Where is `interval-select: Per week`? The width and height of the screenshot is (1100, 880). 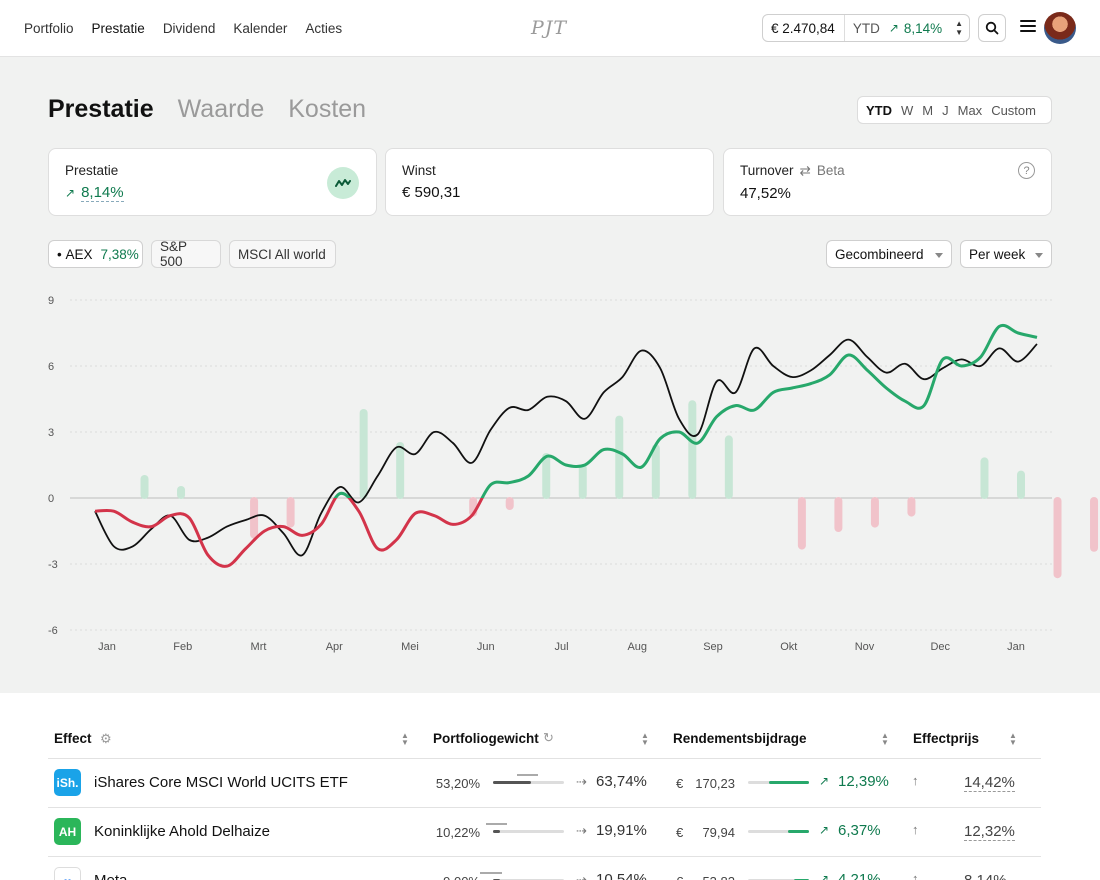 interval-select: Per week is located at coordinates (1006, 254).